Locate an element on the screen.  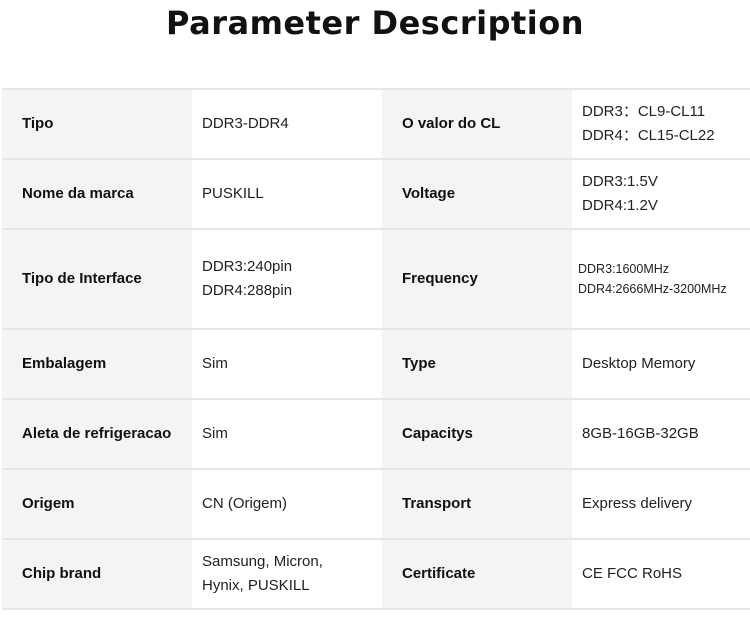
param-value-line: DDR4：CL15-CL22 is located at coordinates (648, 135).